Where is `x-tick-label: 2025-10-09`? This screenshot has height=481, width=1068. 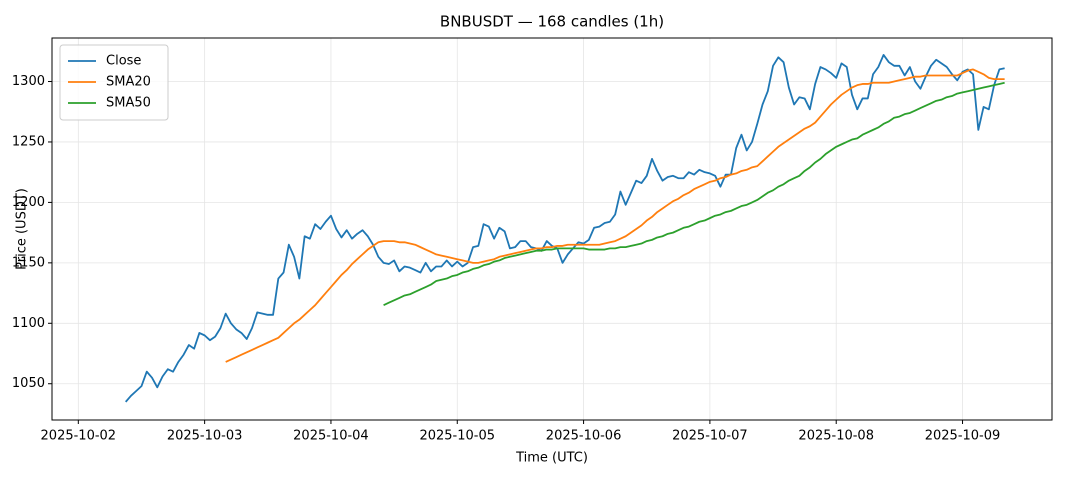
x-tick-label: 2025-10-09 is located at coordinates (963, 436).